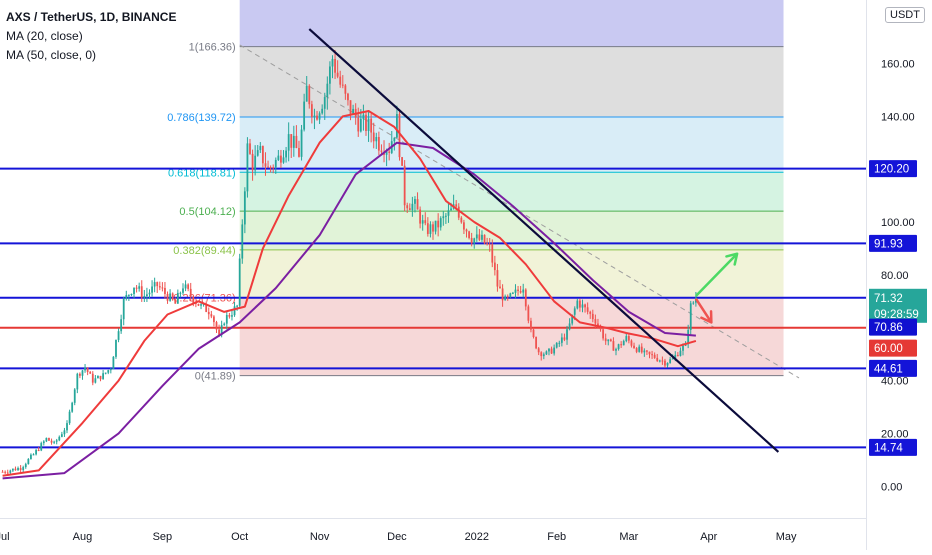  I want to click on time-tick-label: Aug, so click(83, 537).